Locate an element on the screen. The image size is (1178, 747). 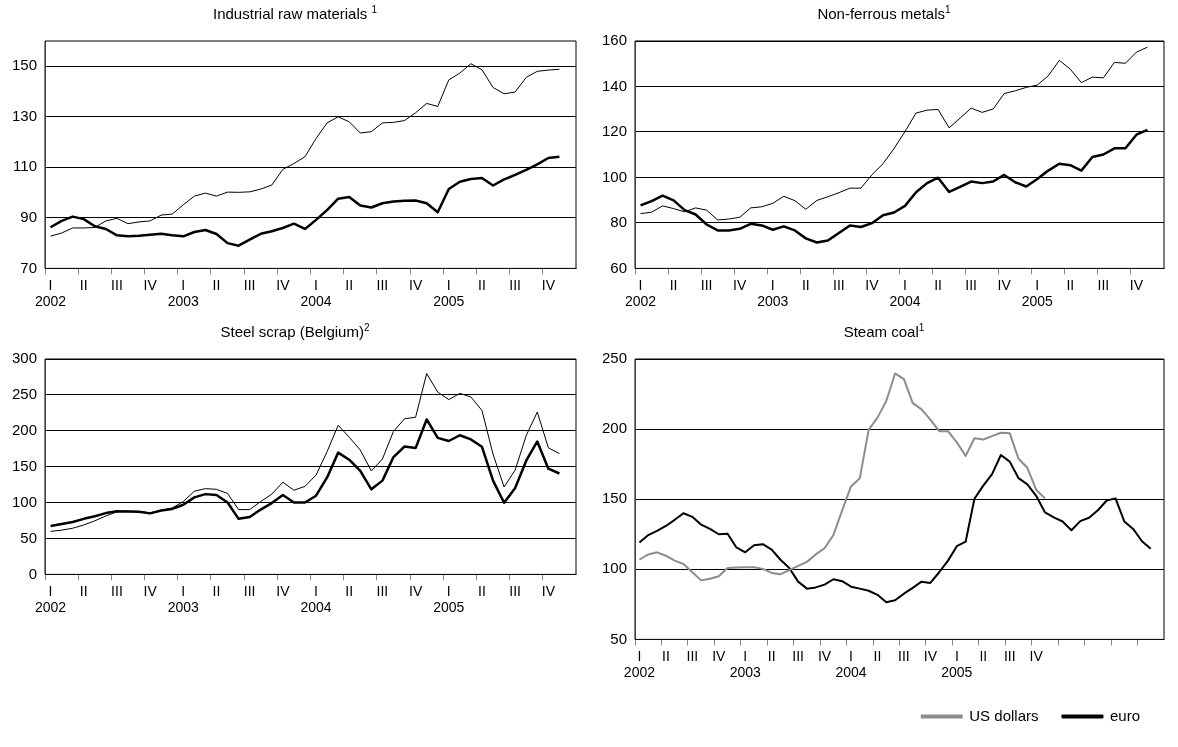
legend-label: US dollars is located at coordinates (1004, 715).